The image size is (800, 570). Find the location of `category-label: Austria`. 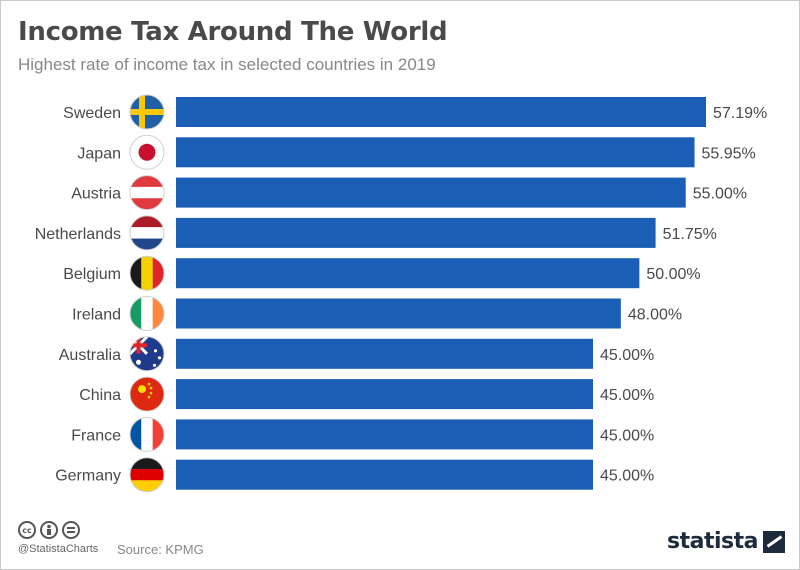

category-label: Austria is located at coordinates (96, 194).